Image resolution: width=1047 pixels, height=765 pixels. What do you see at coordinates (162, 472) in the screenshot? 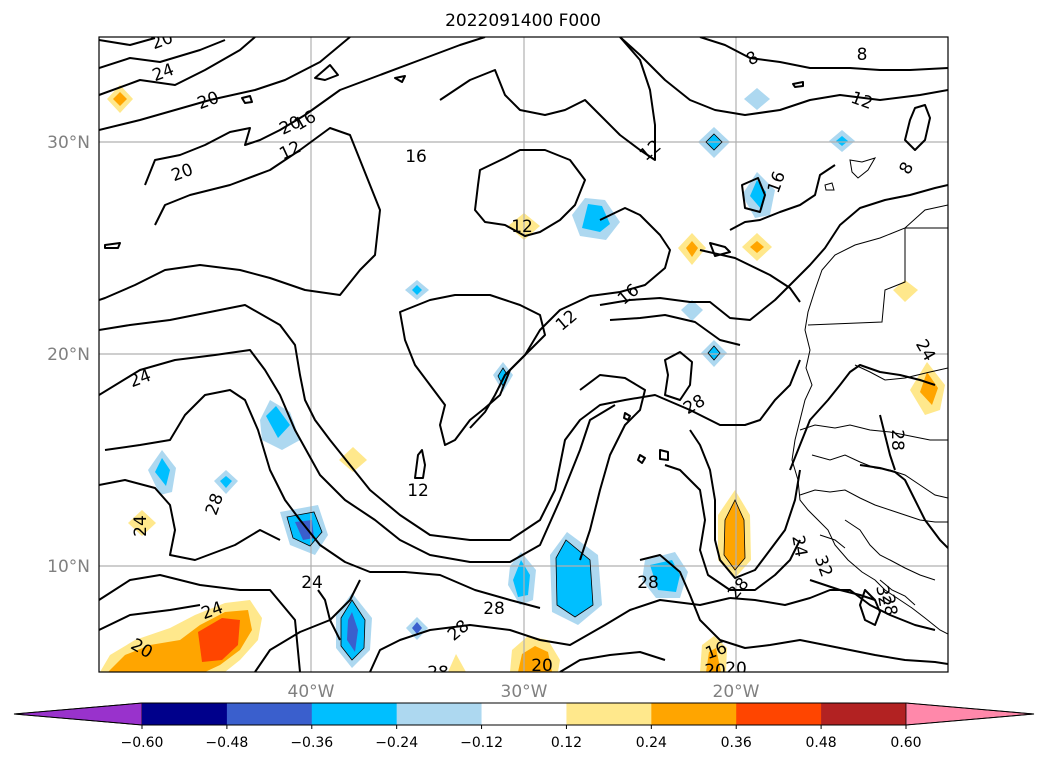
I see `cool-anomaly-47w-14n` at bounding box center [162, 472].